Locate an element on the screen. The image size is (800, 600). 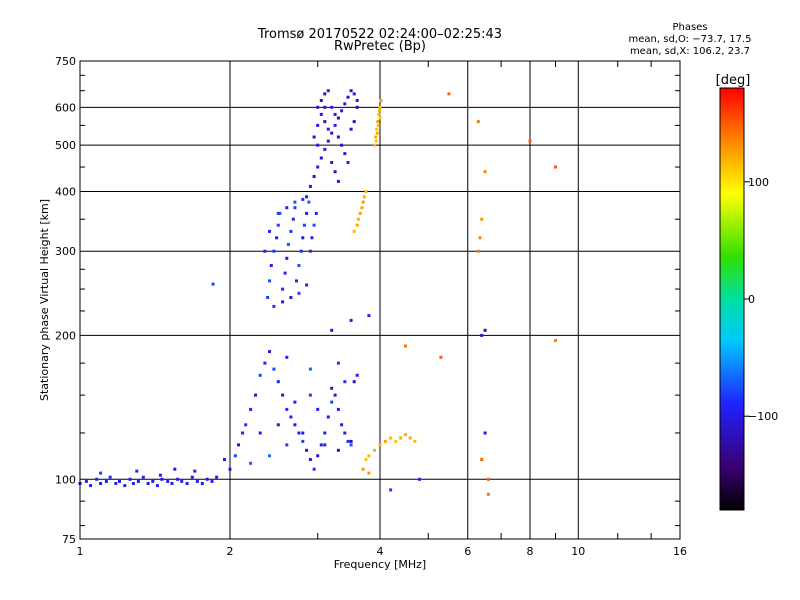
colorbar is located at coordinates (732, 299).